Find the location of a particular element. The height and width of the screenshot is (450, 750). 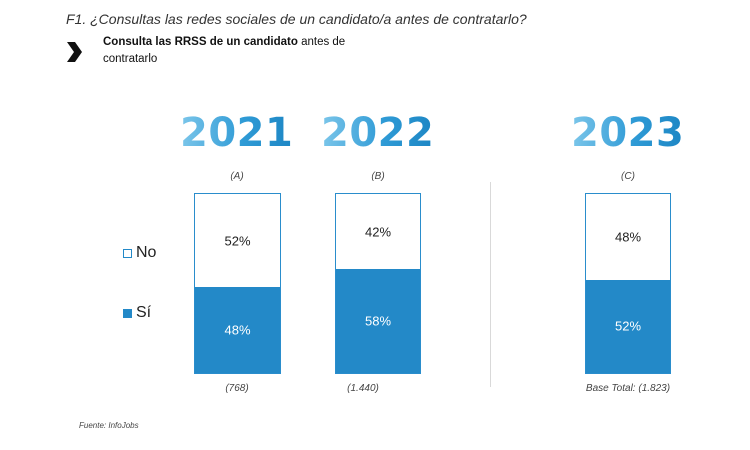

legend-swatch-si is located at coordinates (127, 313).